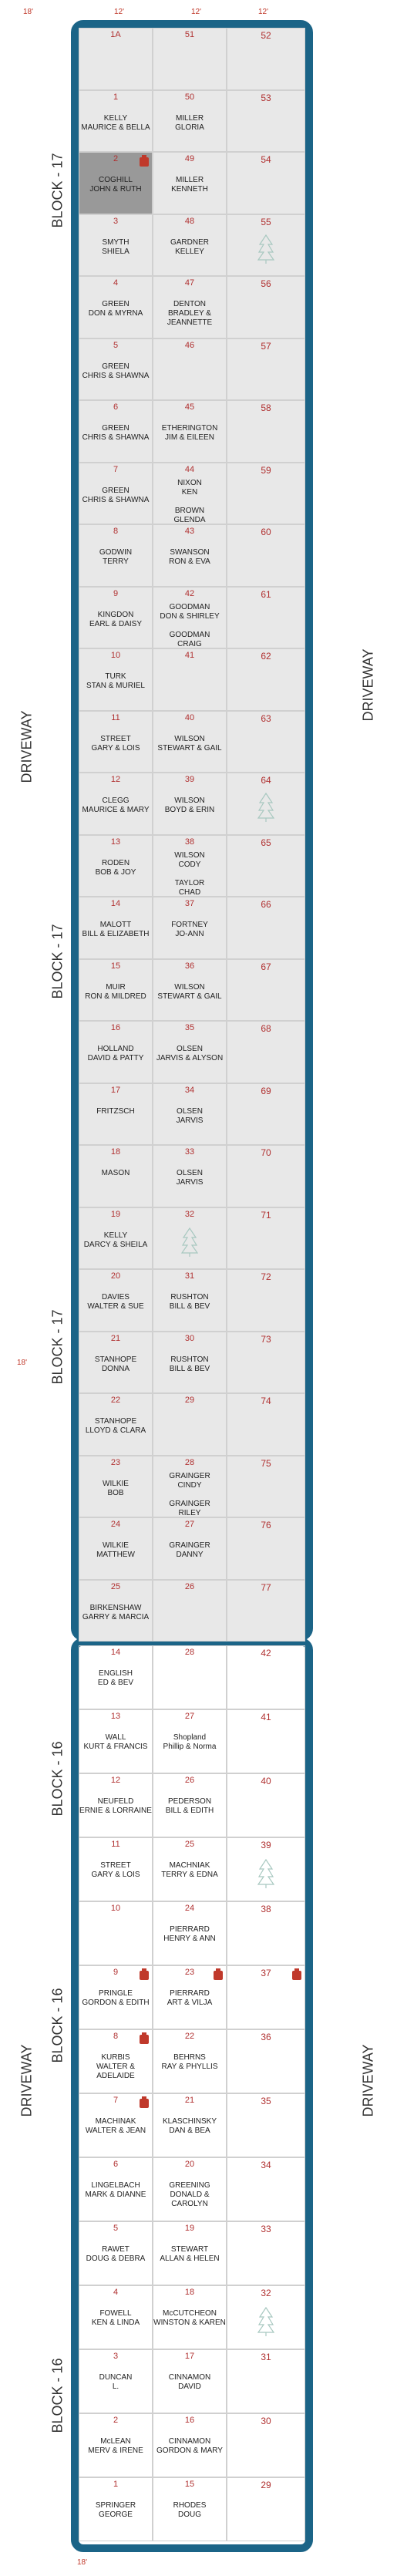 This screenshot has height=2576, width=397. Describe the element at coordinates (189, 717) in the screenshot. I see `plot-number: 40` at that location.